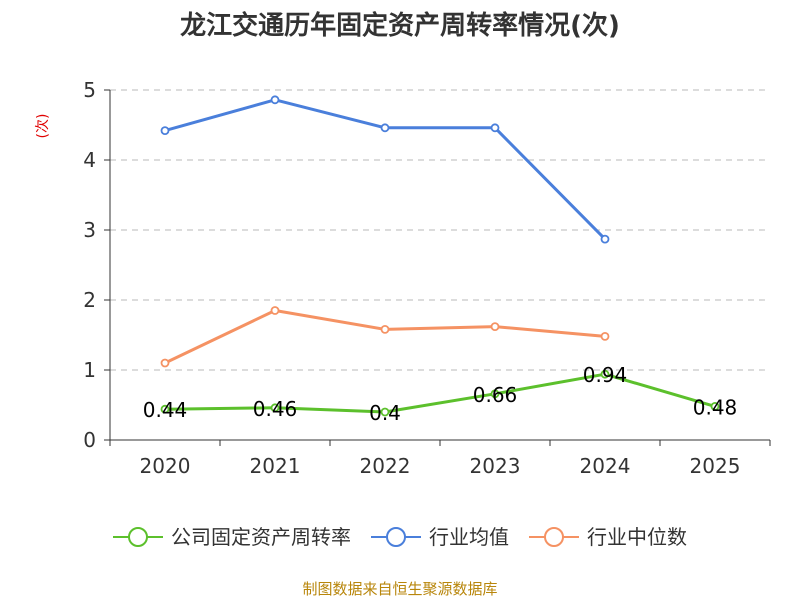 The width and height of the screenshot is (800, 600). I want to click on series-1-line, so click(385, 169).